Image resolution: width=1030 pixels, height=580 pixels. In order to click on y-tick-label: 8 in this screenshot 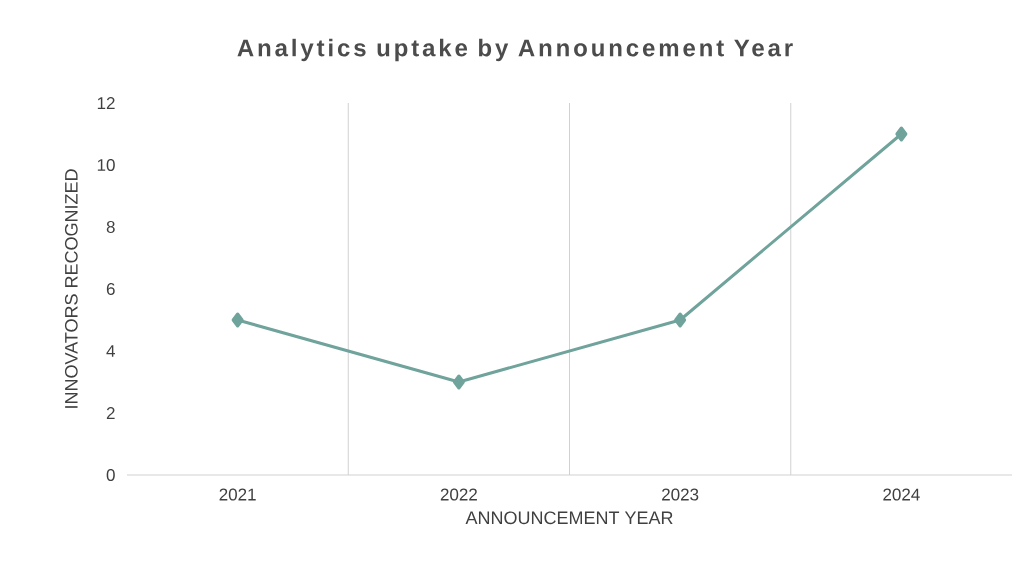, I will do `click(110, 227)`.